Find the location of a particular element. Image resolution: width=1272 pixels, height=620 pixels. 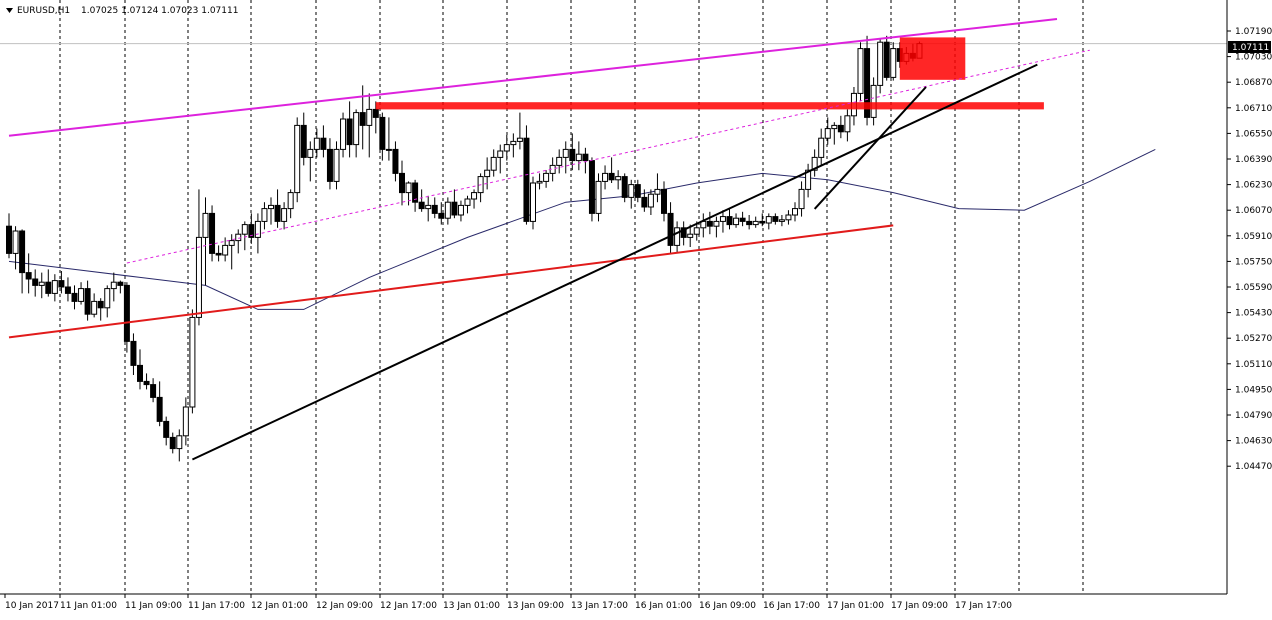

price-tick-label: 1.06870 is located at coordinates (1253, 83).